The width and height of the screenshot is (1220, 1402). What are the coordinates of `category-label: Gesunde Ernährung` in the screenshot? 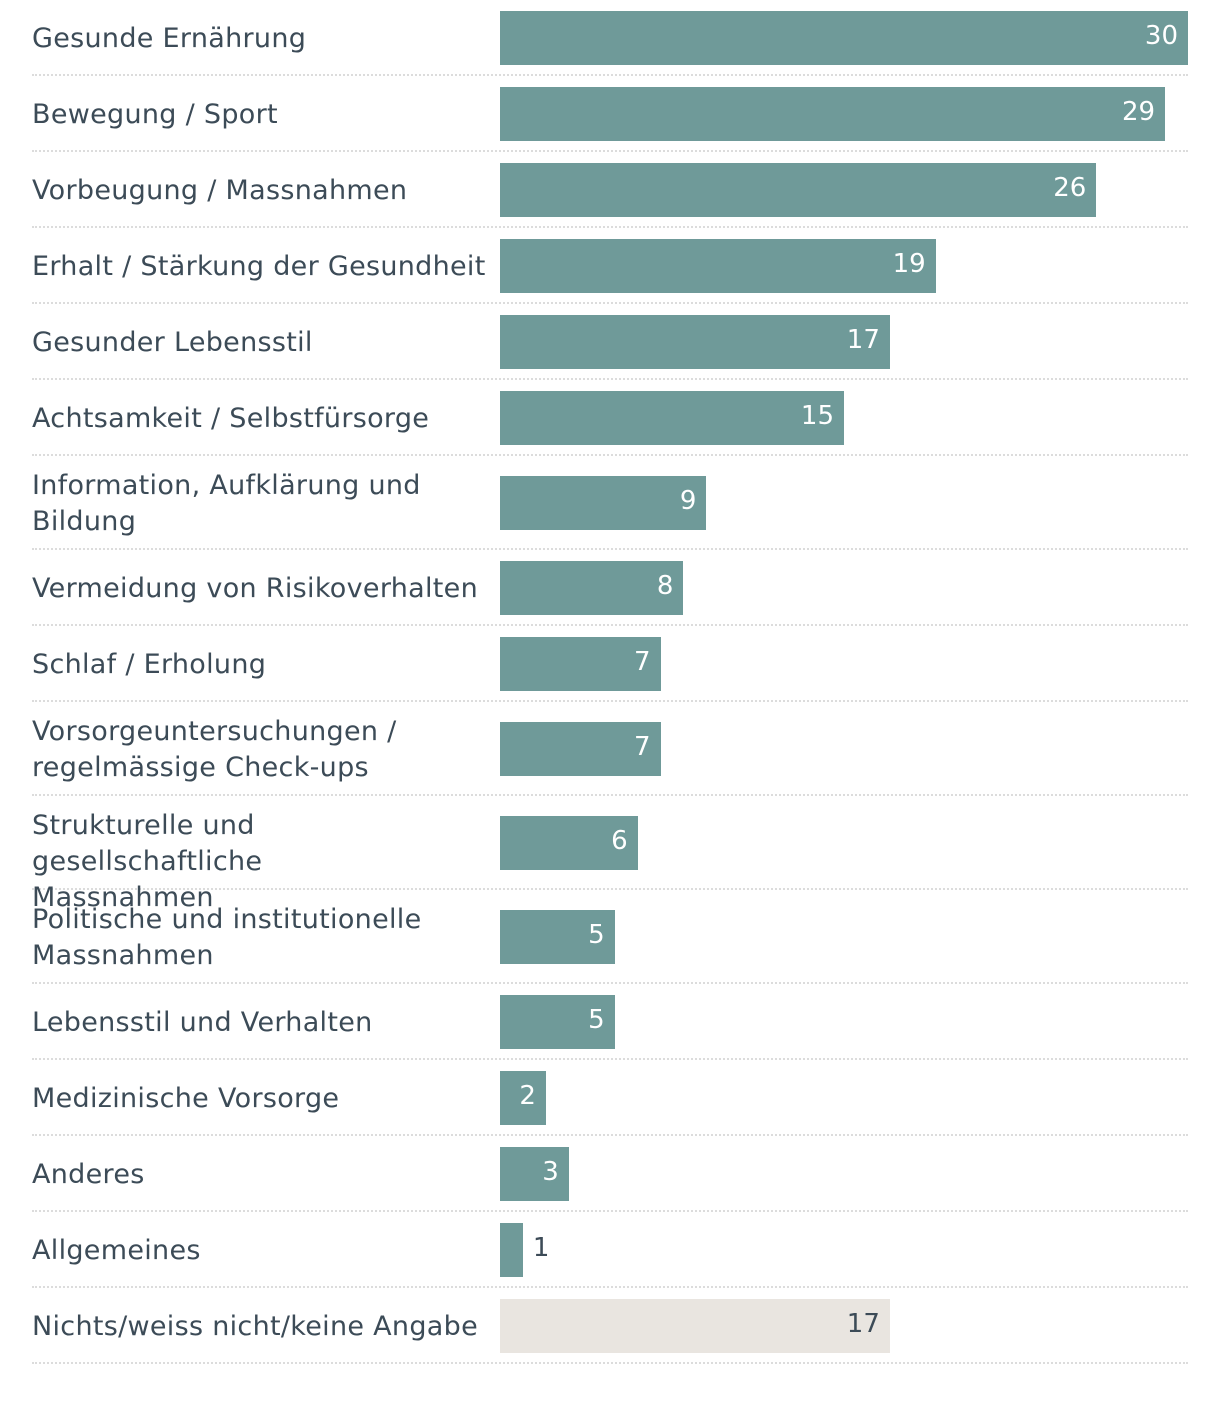 It's located at (262, 39).